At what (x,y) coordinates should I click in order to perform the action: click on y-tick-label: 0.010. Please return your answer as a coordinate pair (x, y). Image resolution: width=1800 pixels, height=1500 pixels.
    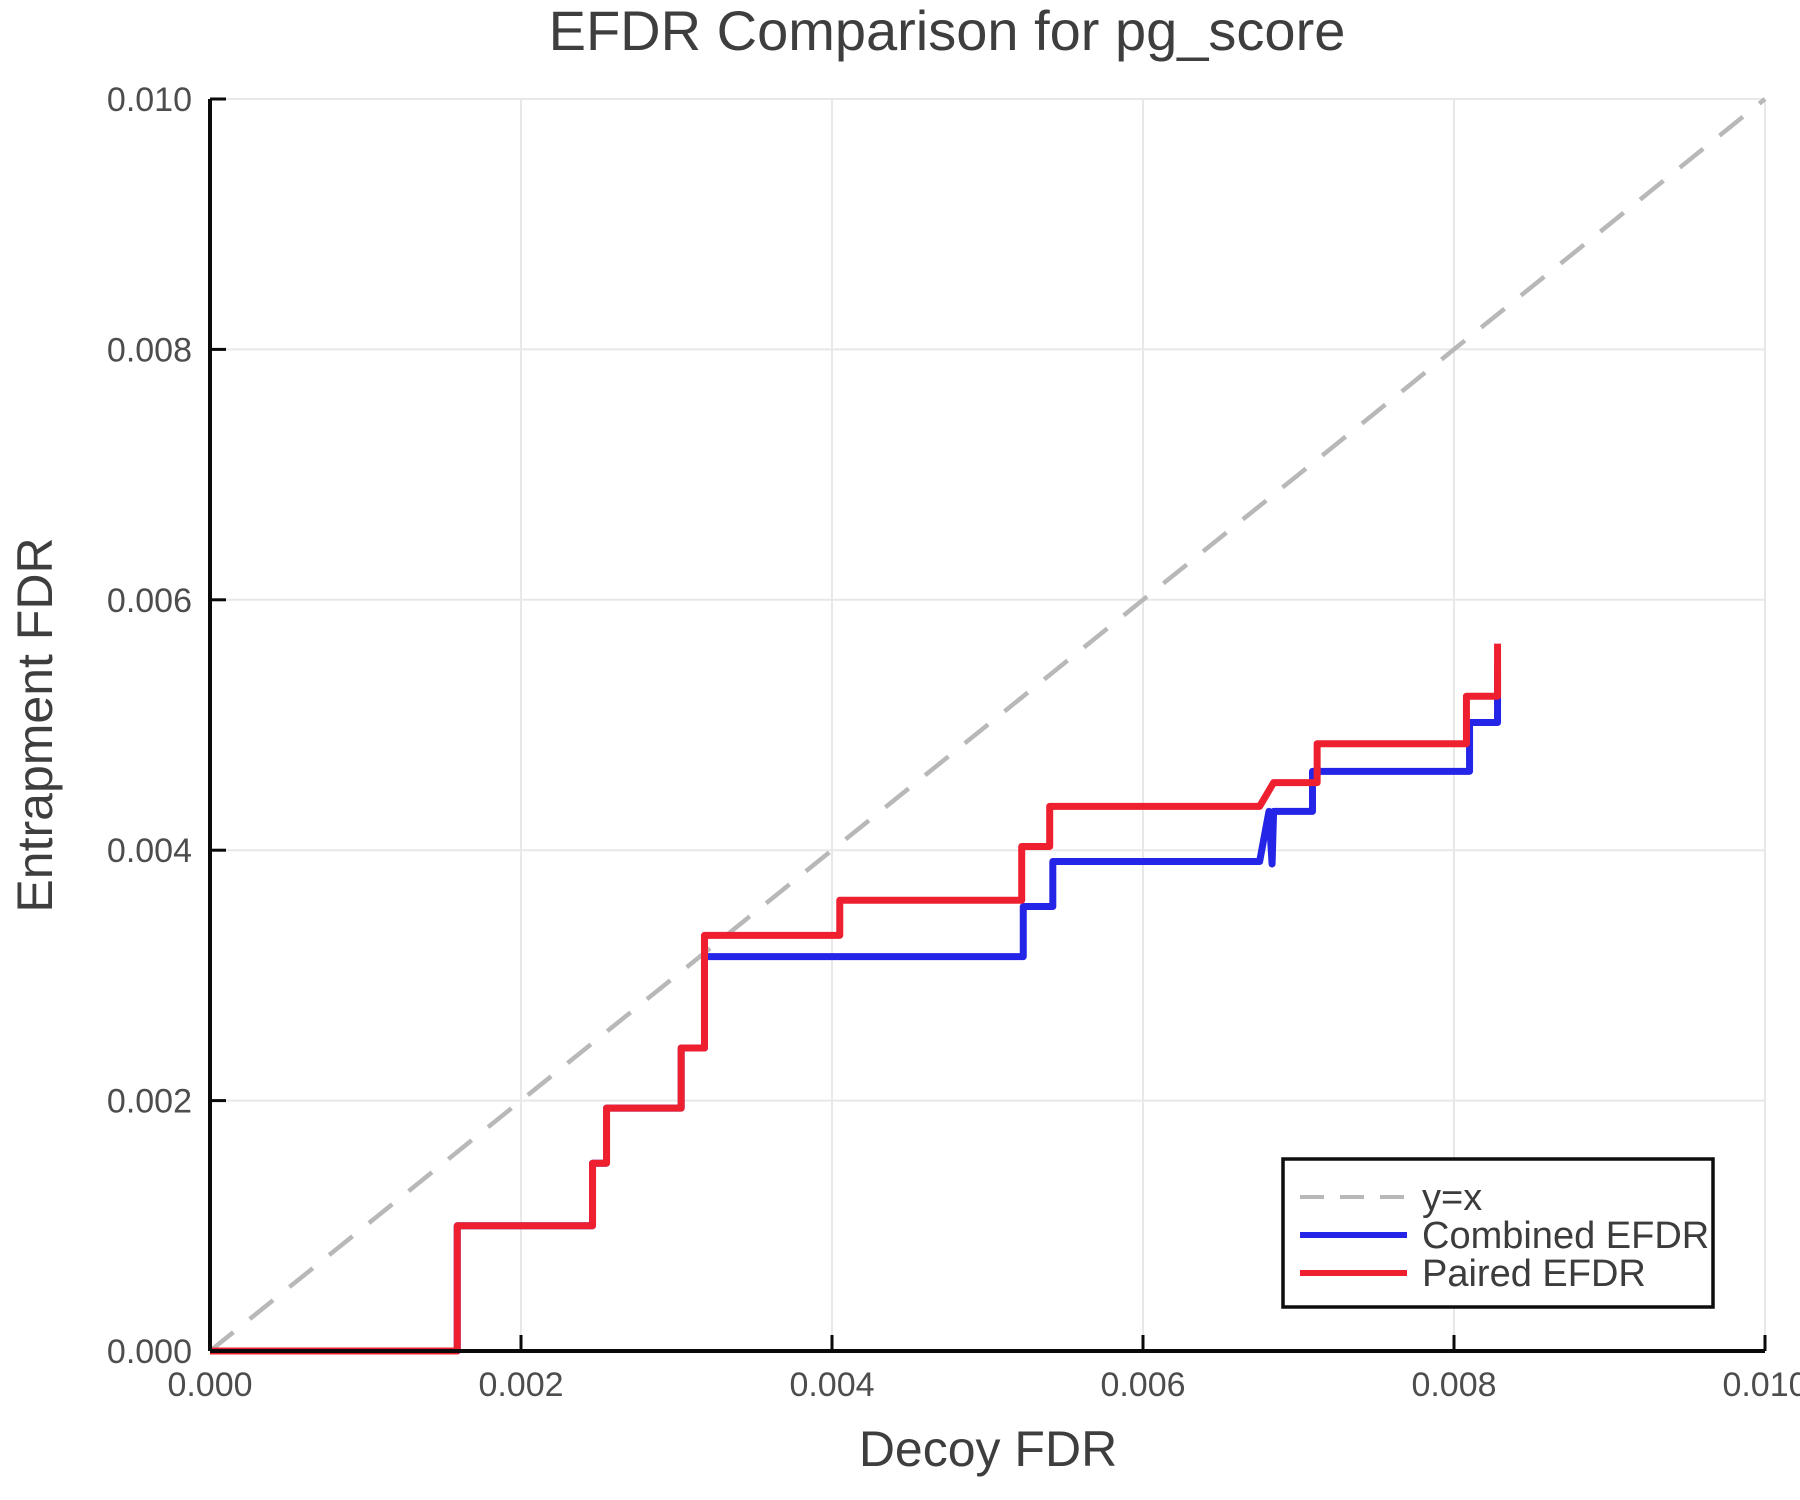
    Looking at the image, I should click on (149, 100).